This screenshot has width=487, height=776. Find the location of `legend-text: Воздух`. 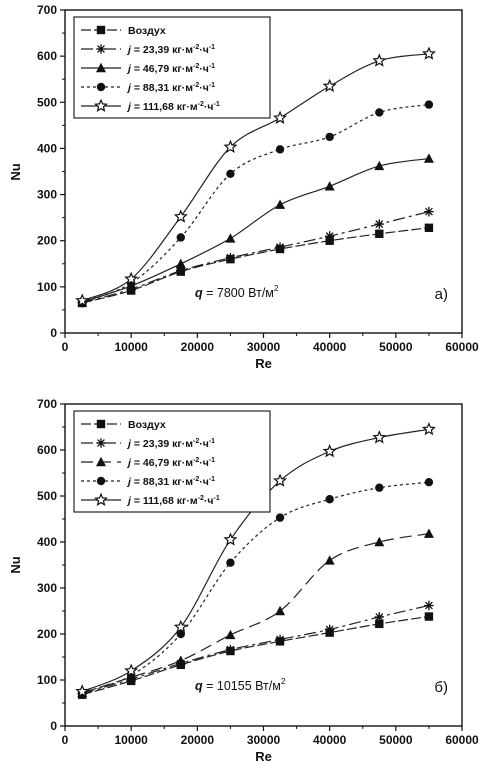

legend-text: Воздух is located at coordinates (147, 425).